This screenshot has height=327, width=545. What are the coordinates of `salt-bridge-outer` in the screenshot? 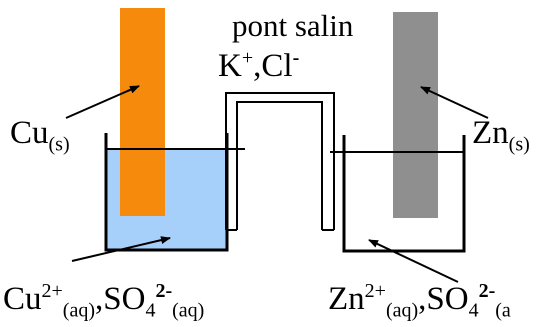 It's located at (280, 161).